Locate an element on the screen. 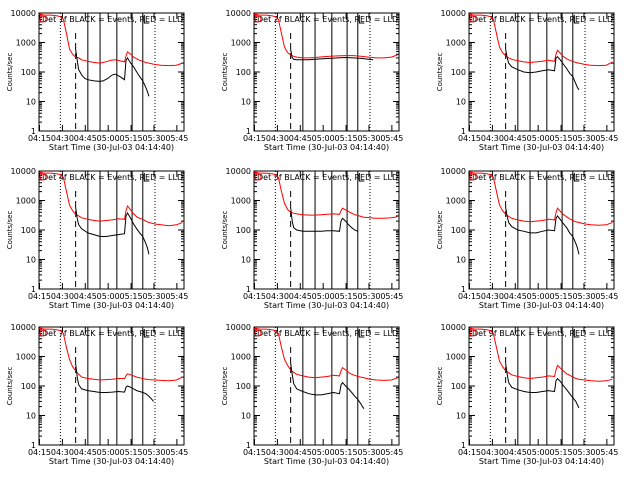  plot-title: Det 1f BLACK = Events, RED = LLD is located at coordinates (112, 19).